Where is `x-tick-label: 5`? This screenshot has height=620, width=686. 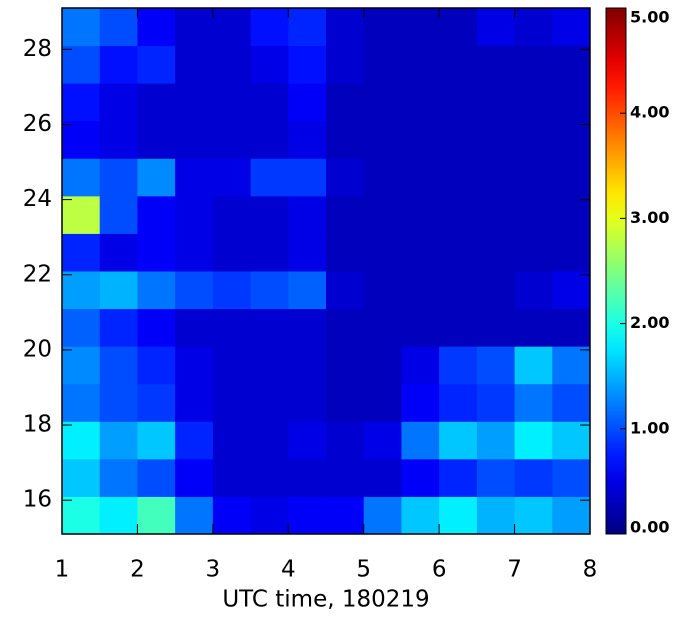
x-tick-label: 5 is located at coordinates (363, 570).